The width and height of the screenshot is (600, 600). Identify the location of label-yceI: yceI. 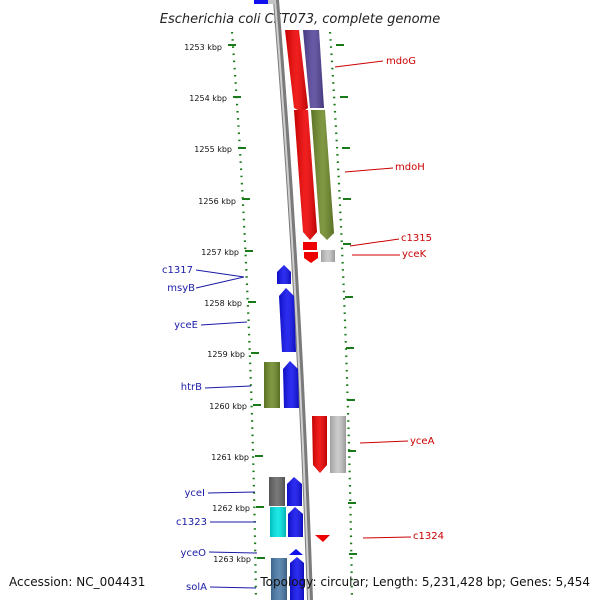
(194, 493).